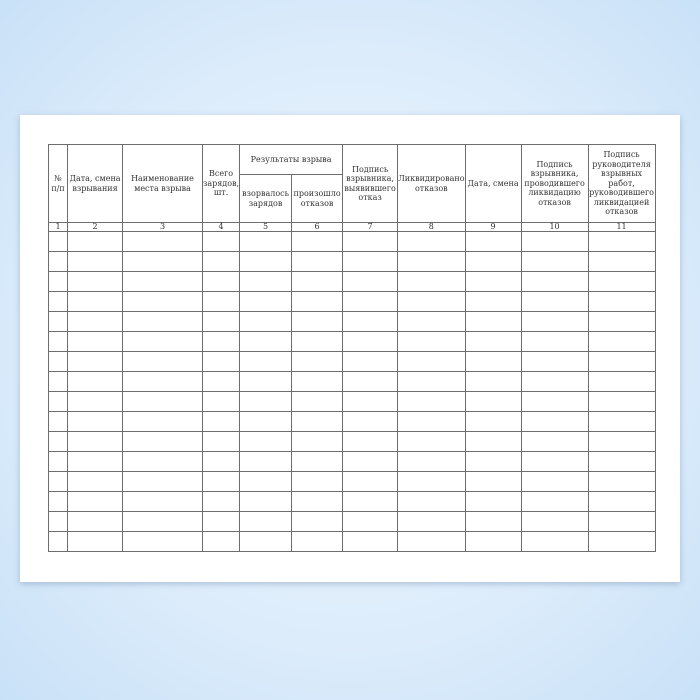  I want to click on header-number: № п/п, so click(58, 183).